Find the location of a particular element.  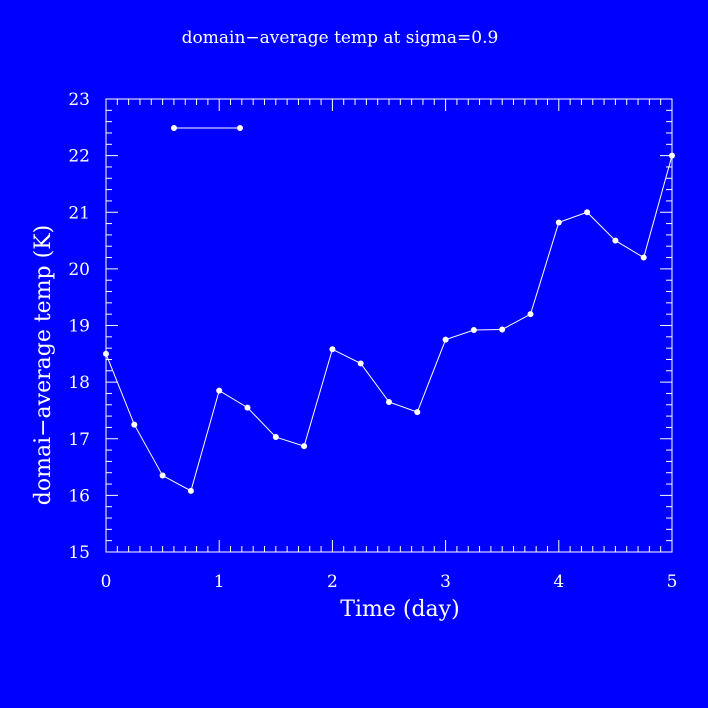

chart-title: domain−average temp at sigma=0.9 is located at coordinates (340, 38).